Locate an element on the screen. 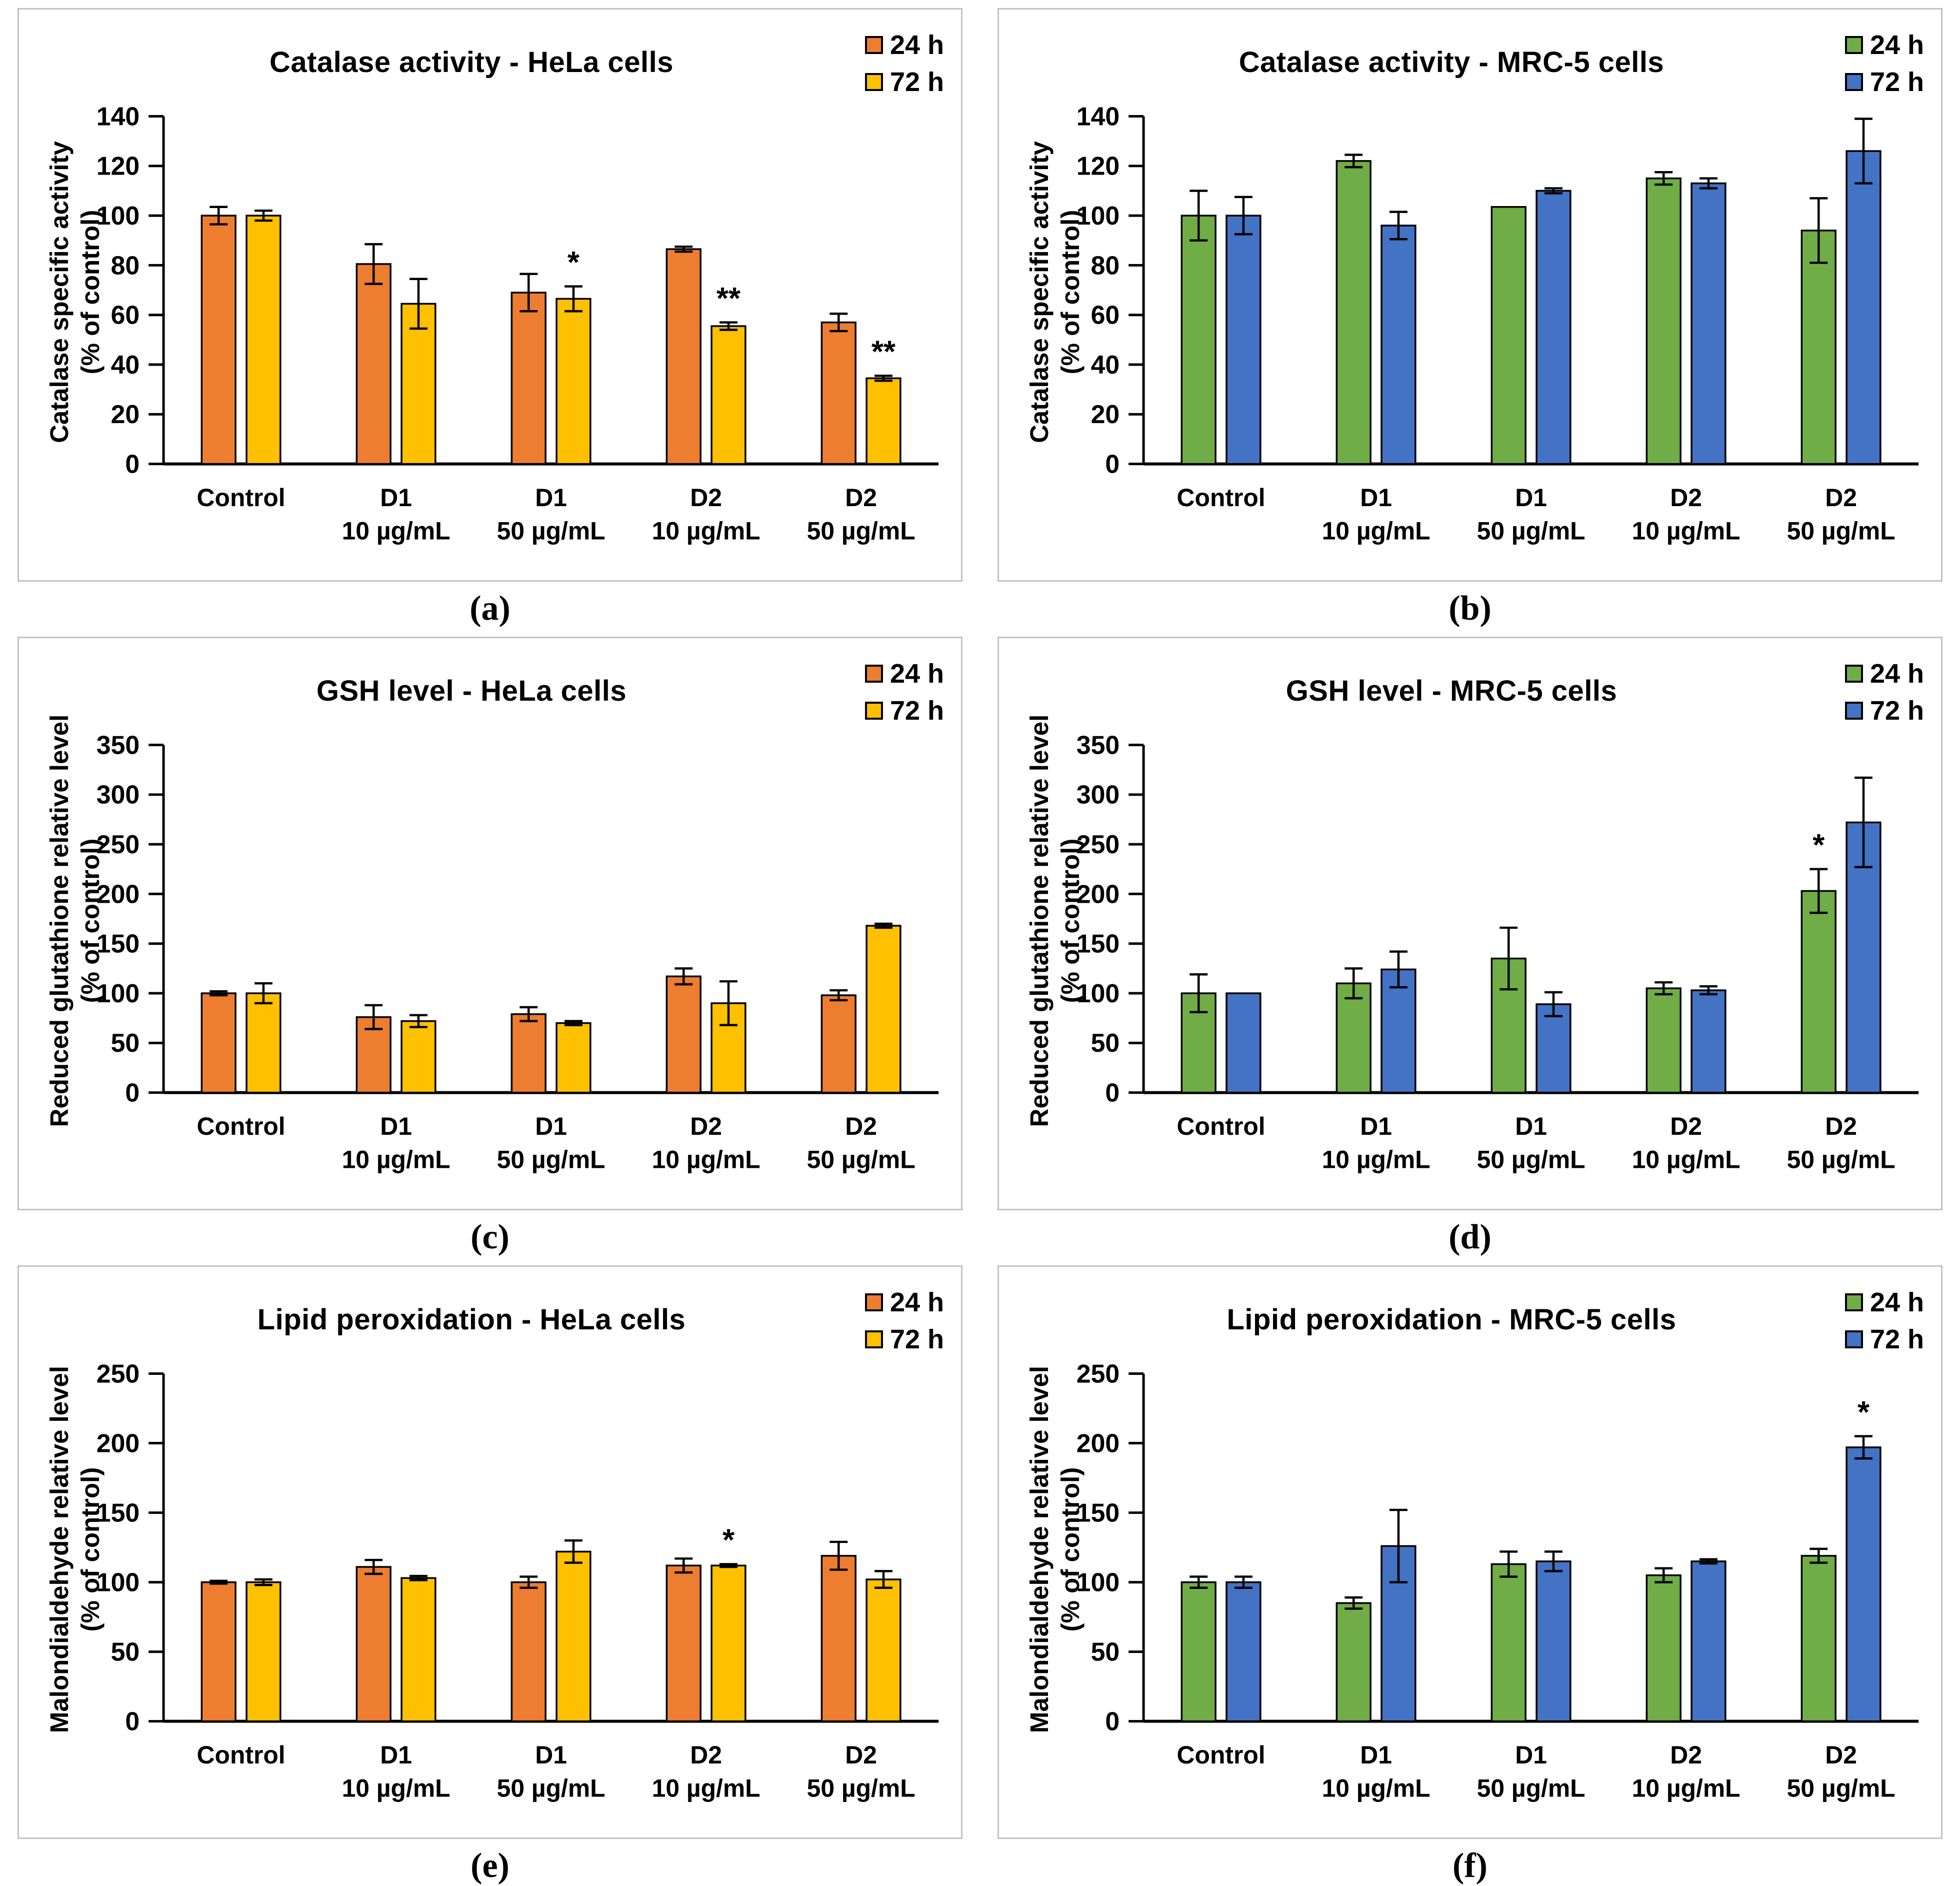  chart-f-title: Lipid peroxidation - MRC-5 cells is located at coordinates (1451, 1319).